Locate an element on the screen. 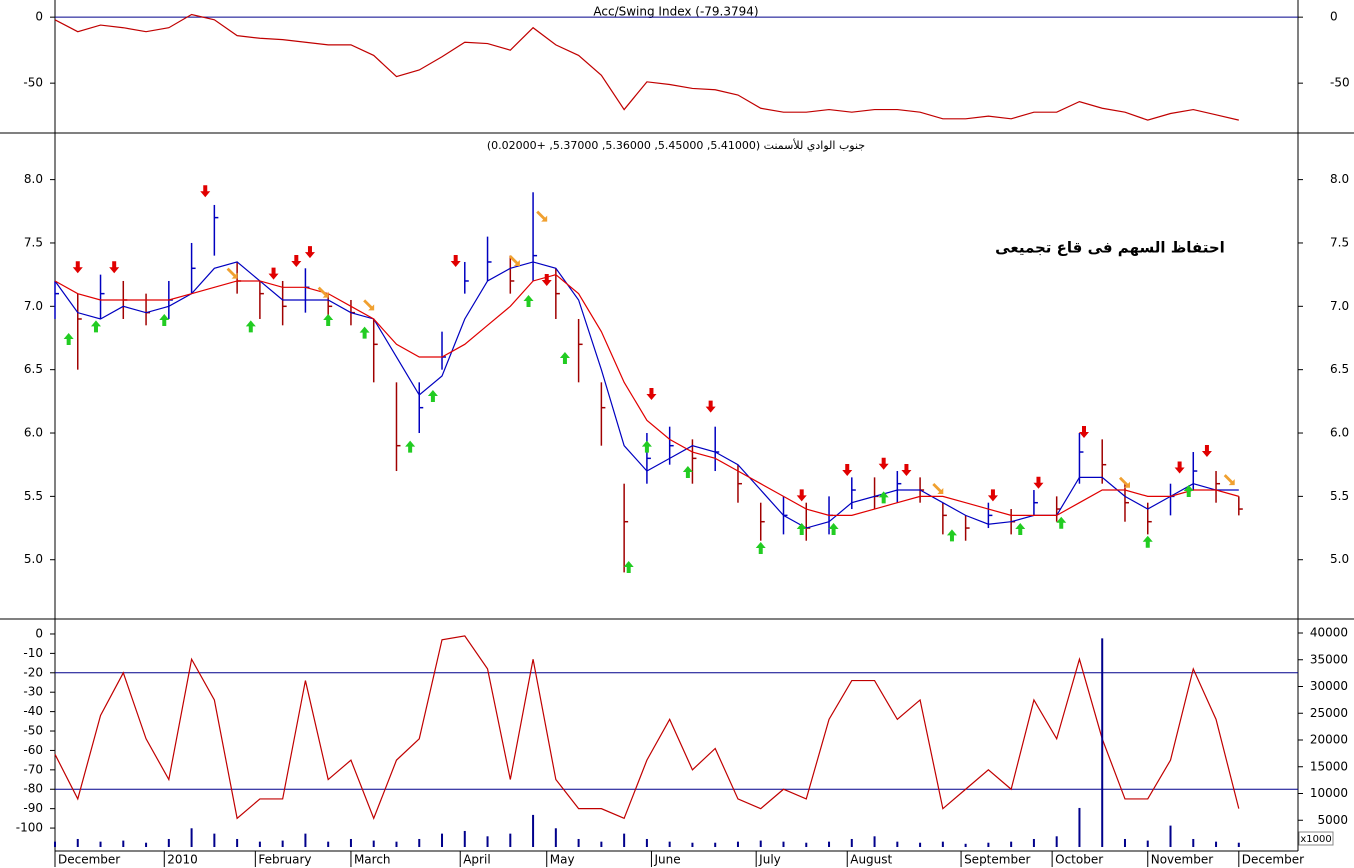 The height and width of the screenshot is (868, 1354). y-tick-label-right: 7.0 is located at coordinates (1339, 306).